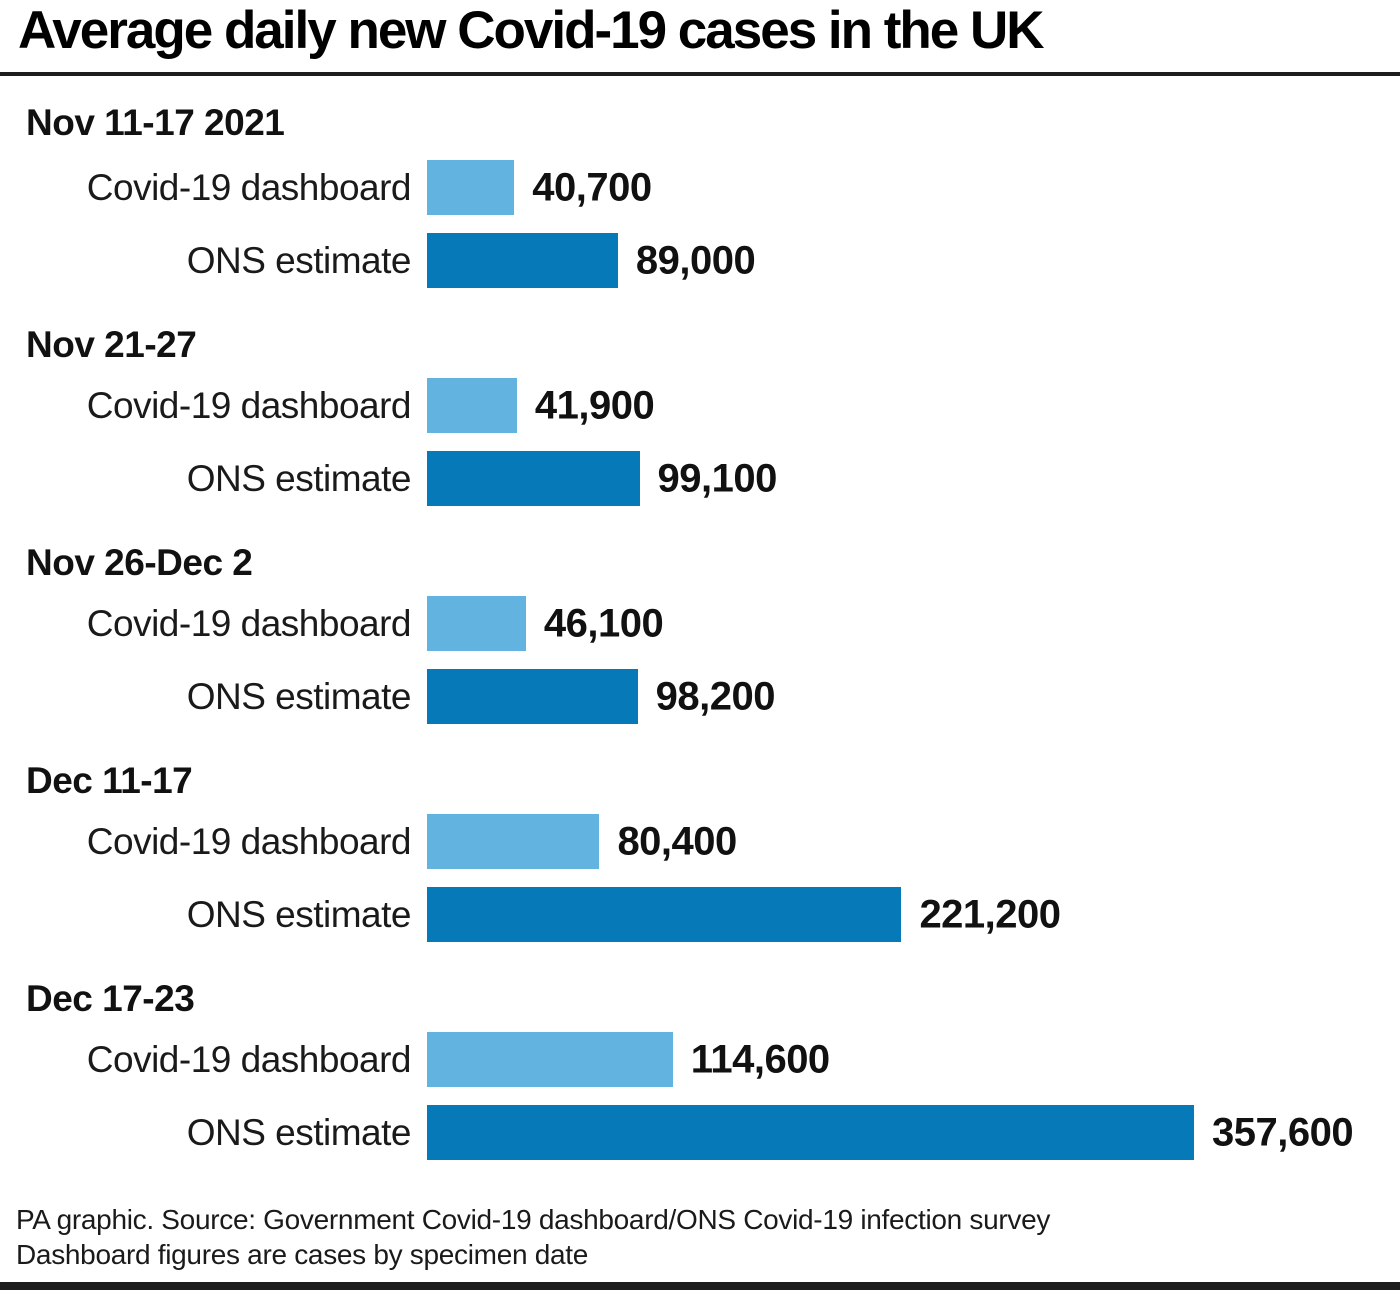 The height and width of the screenshot is (1290, 1400). I want to click on bar-track: 89,000, so click(810, 260).